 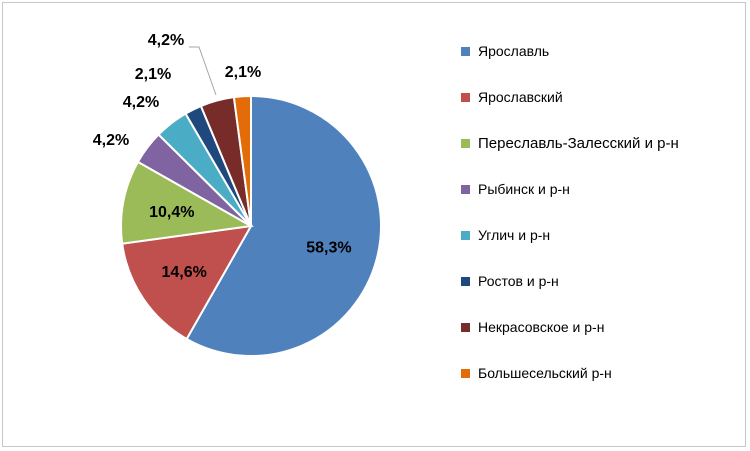 I want to click on legend-label: Углич и р-н, so click(x=514, y=235).